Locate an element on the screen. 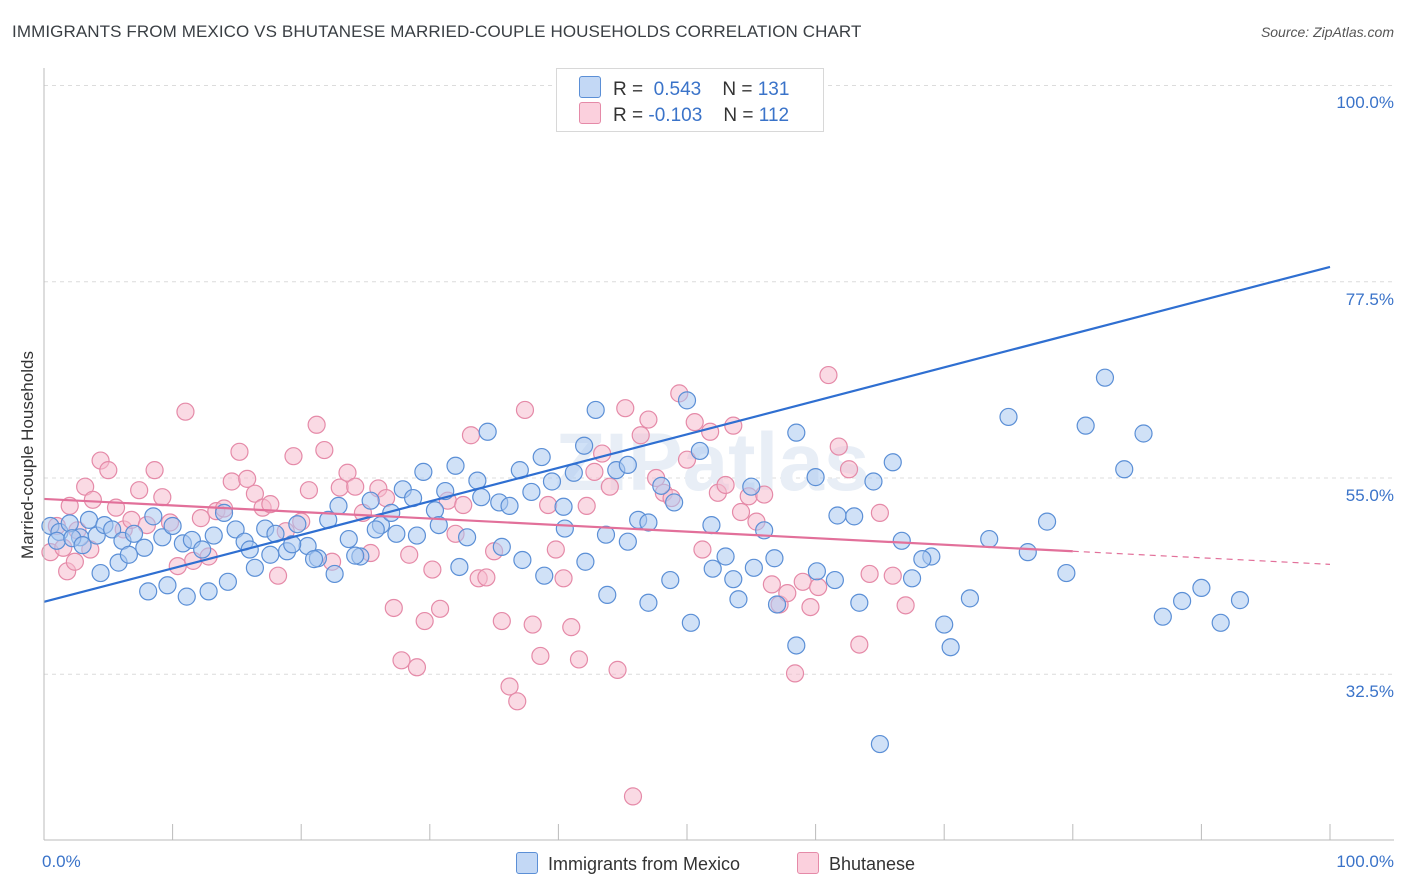 The height and width of the screenshot is (892, 1406). legend-swatch-mexico-bottom is located at coordinates (527, 863).